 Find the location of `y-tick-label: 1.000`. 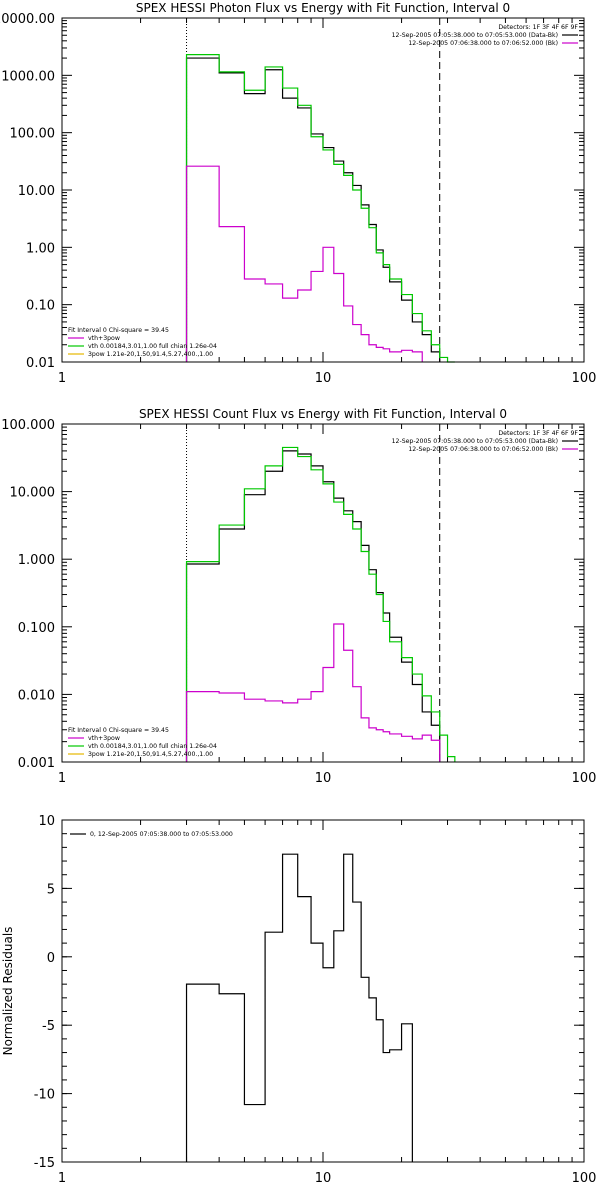

y-tick-label: 1.000 is located at coordinates (36, 560).